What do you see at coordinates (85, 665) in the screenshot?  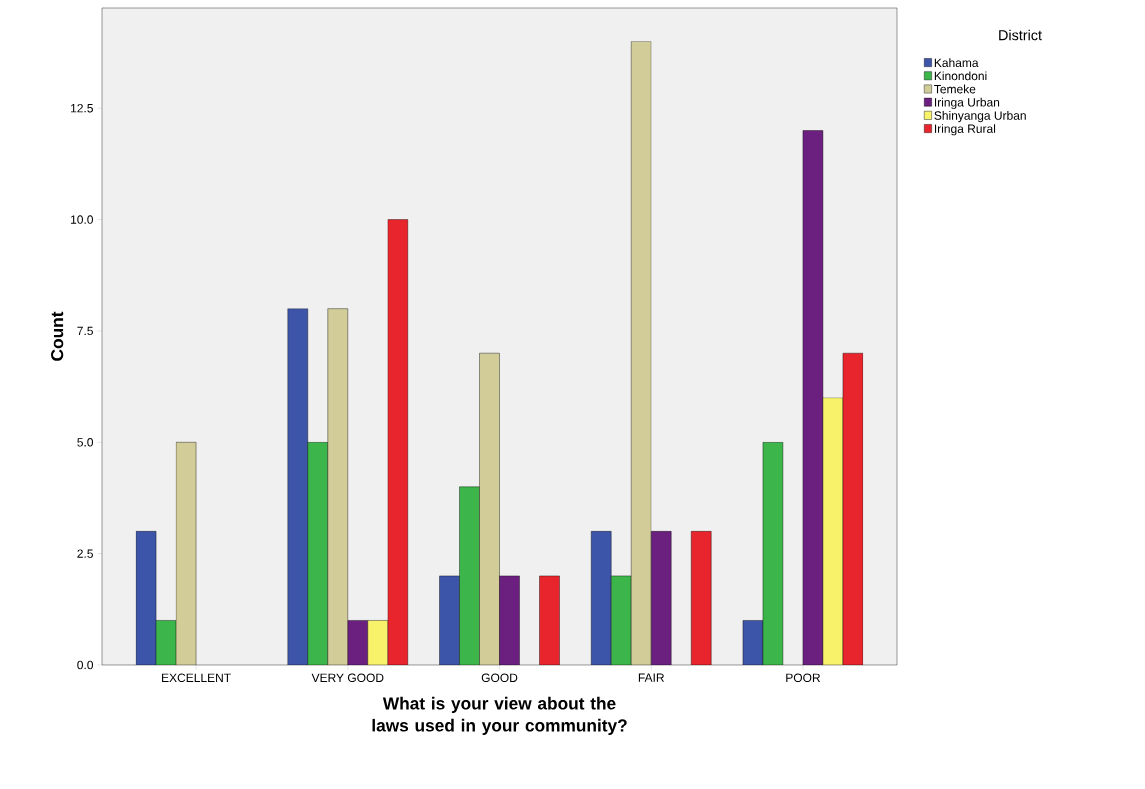 I see `y-tick-label: 0.0` at bounding box center [85, 665].